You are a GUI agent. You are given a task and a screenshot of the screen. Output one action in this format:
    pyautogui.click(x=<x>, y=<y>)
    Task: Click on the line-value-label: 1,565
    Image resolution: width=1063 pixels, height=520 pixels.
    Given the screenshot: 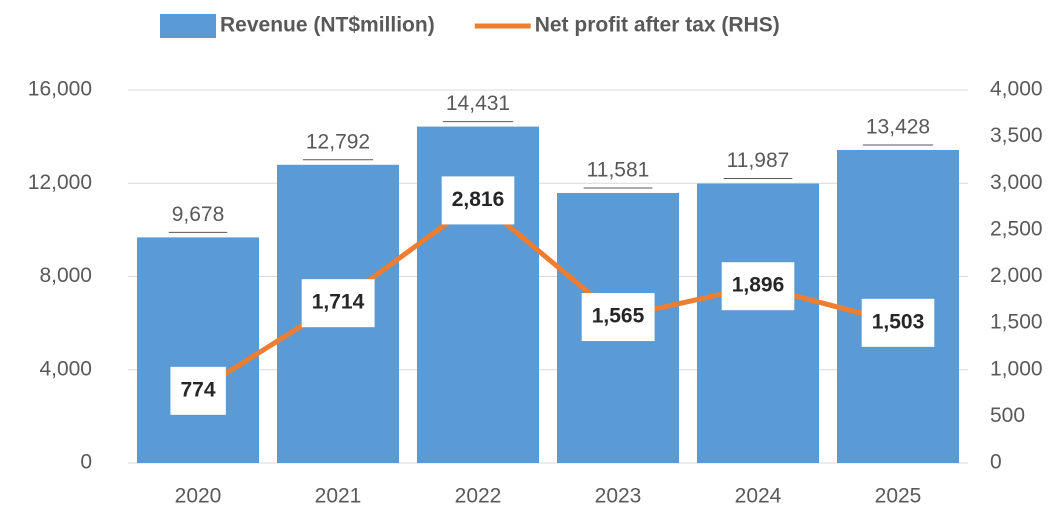 What is the action you would take?
    pyautogui.click(x=618, y=316)
    